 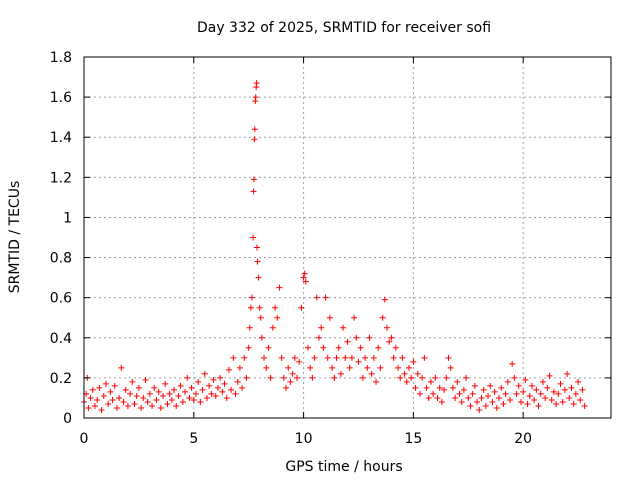 I want to click on y-tick-label: 1.4, so click(x=61, y=138).